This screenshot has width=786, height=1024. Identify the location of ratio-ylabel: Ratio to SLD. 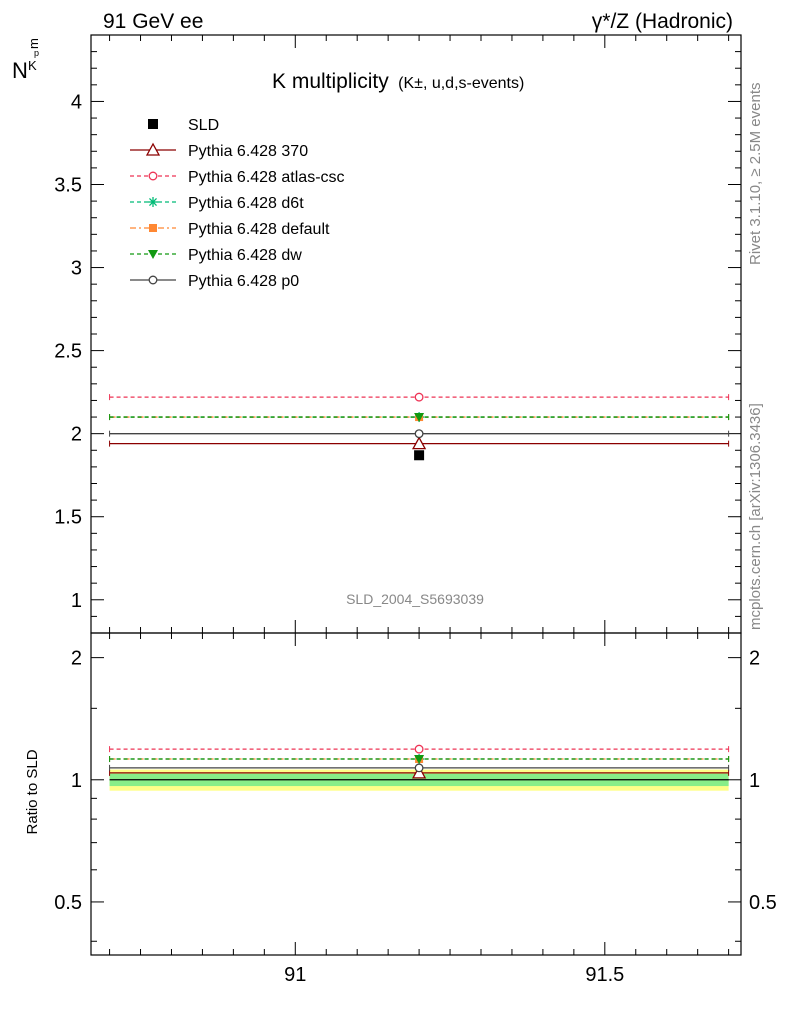
(32, 791).